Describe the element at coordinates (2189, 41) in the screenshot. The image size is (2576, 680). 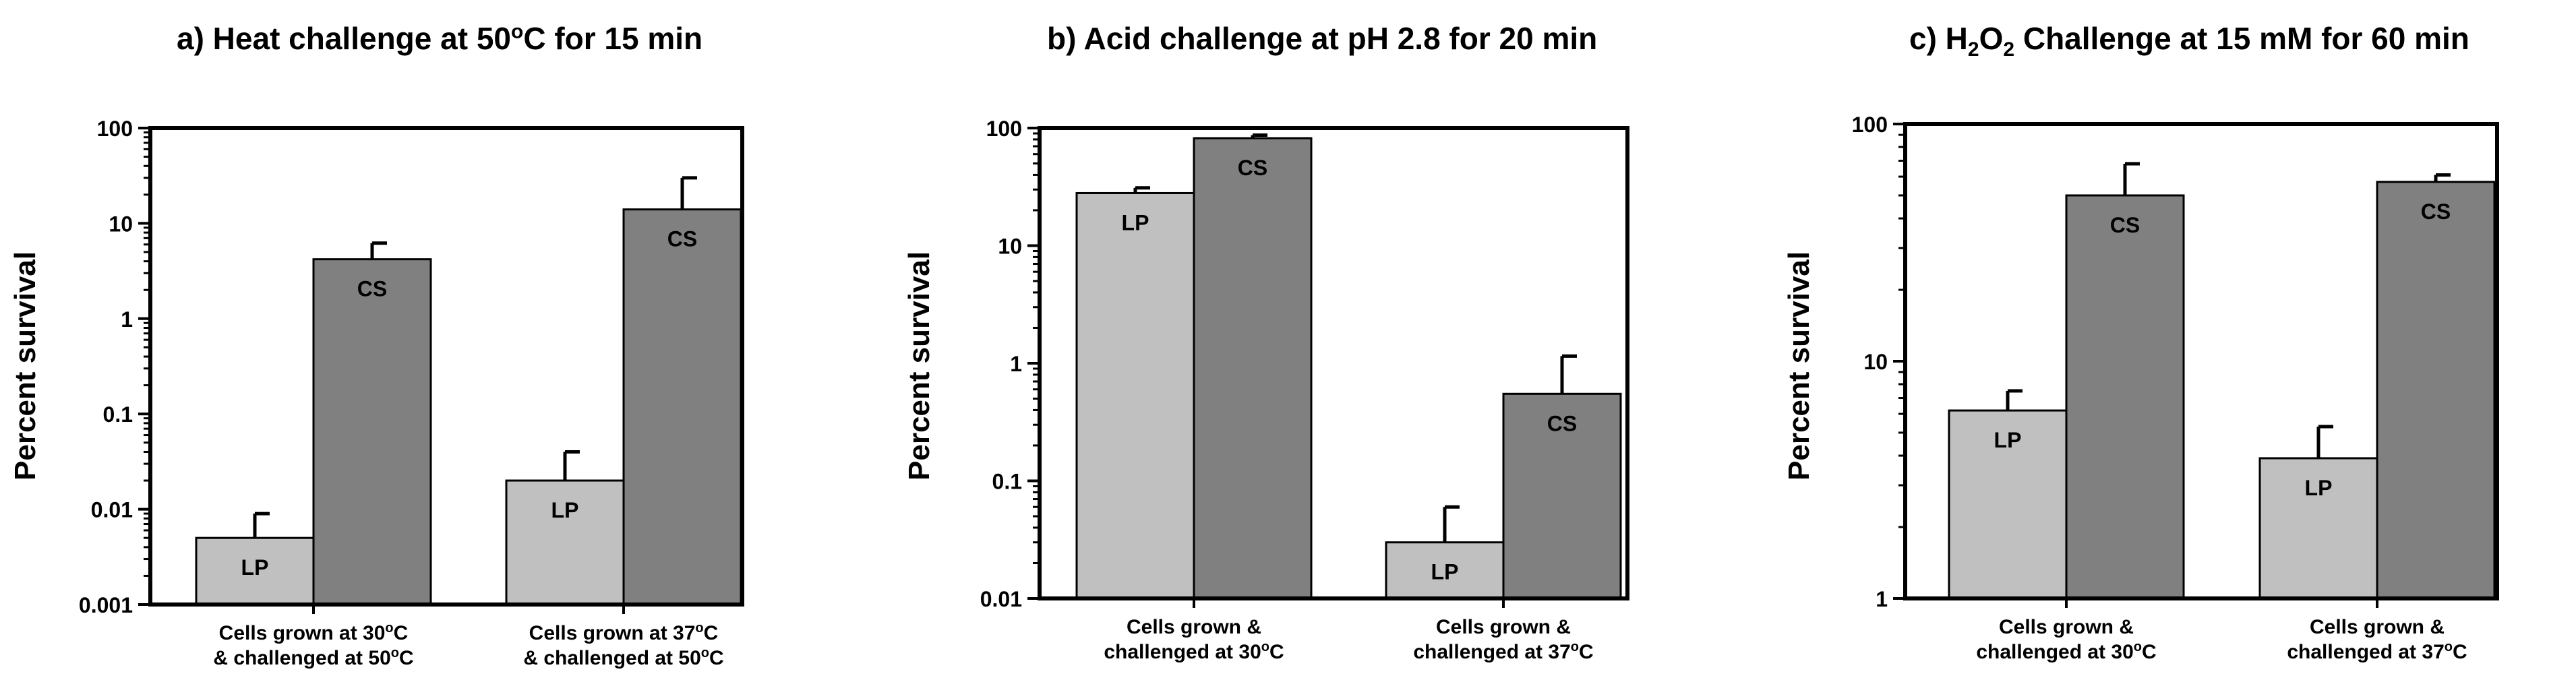
I see `panel-c-title: c) H2O2 Challenge at 15 mM for 60 min` at that location.